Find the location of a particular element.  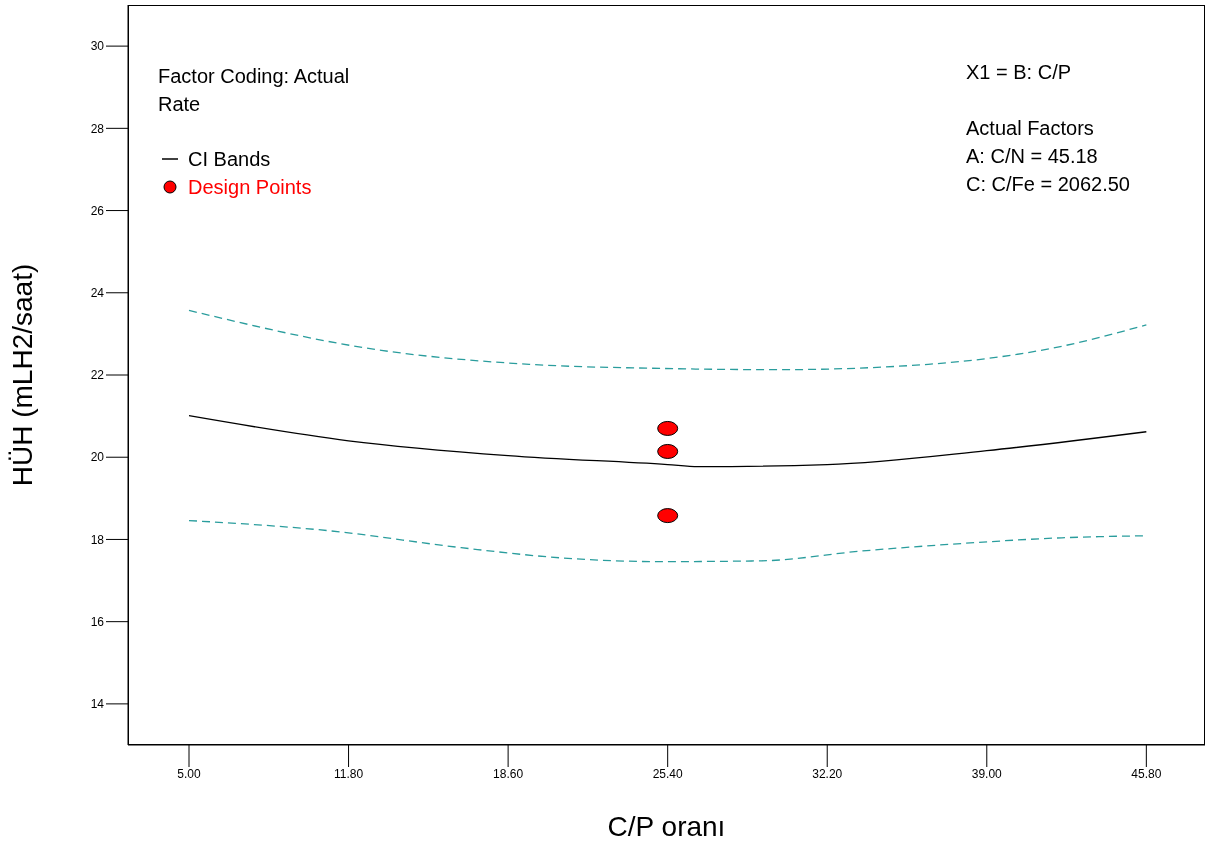

x-tick-label: 11.80 is located at coordinates (348, 773).